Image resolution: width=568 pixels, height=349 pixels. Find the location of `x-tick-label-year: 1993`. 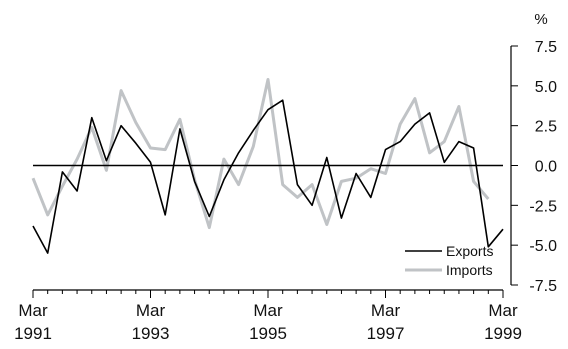

x-tick-label-year: 1993 is located at coordinates (151, 333).